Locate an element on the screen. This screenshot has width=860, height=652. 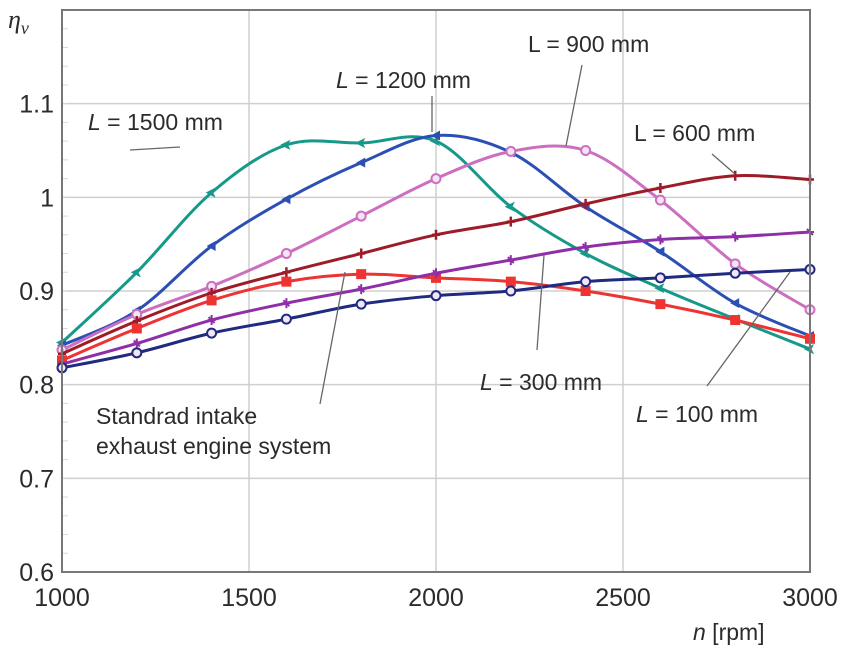
annotation-label: L = 1200 mm is located at coordinates (403, 80).